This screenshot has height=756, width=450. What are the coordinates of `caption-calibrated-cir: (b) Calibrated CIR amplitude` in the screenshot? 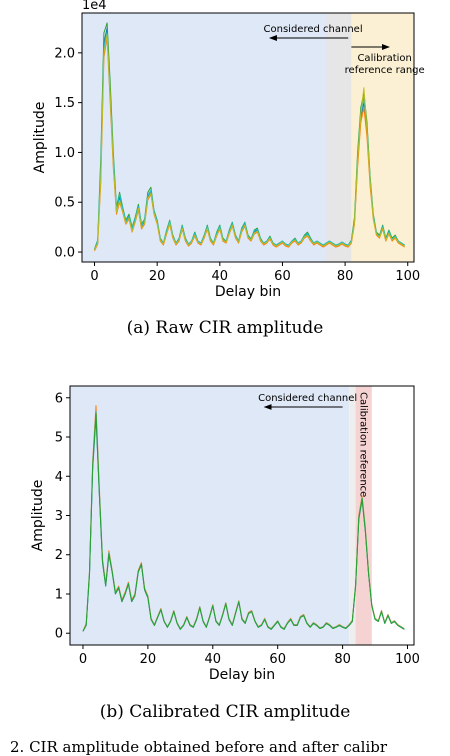 It's located at (225, 712).